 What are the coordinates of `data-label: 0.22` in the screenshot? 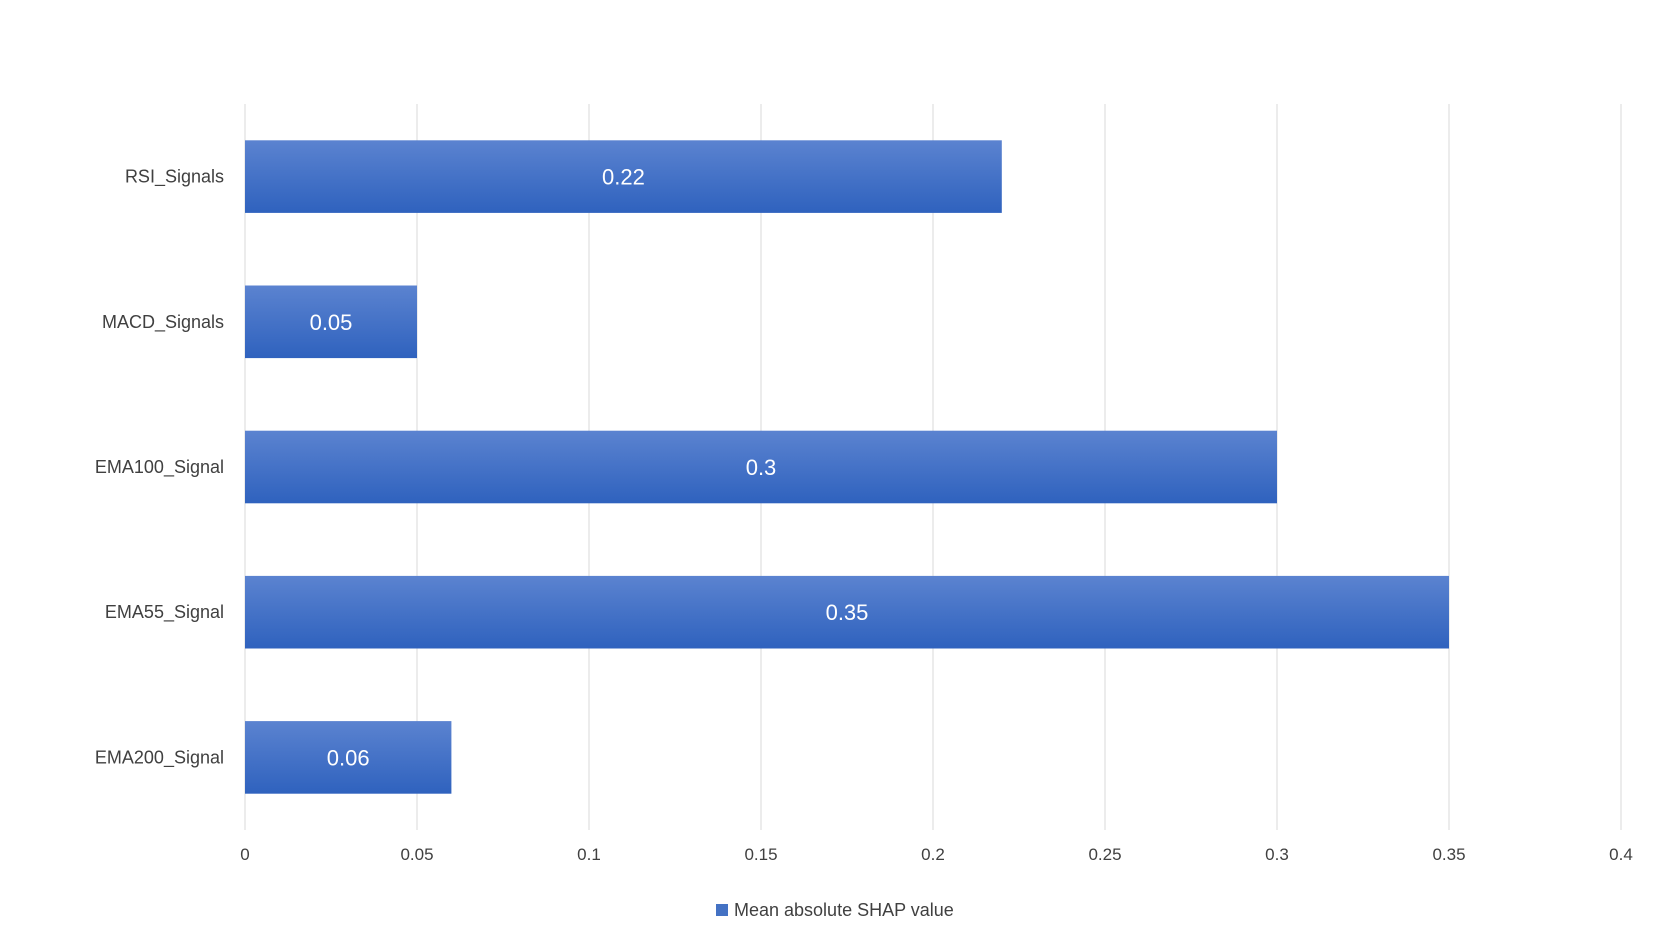 It's located at (623, 177).